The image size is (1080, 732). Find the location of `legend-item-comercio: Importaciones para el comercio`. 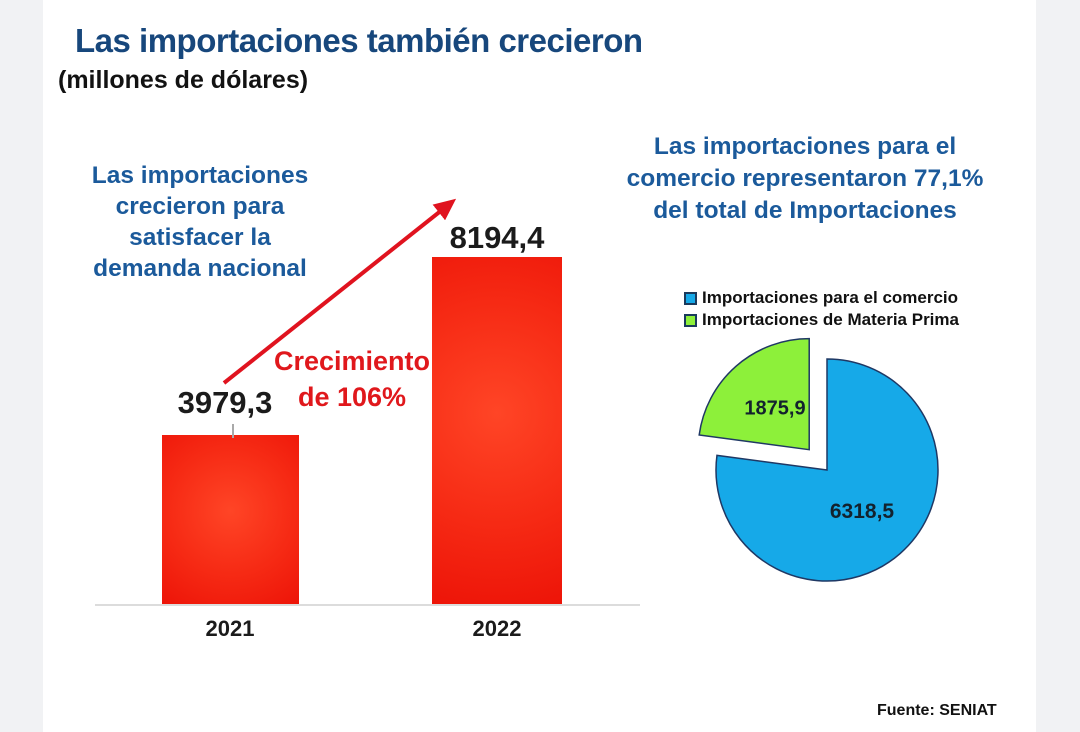

legend-item-comercio: Importaciones para el comercio is located at coordinates (821, 298).